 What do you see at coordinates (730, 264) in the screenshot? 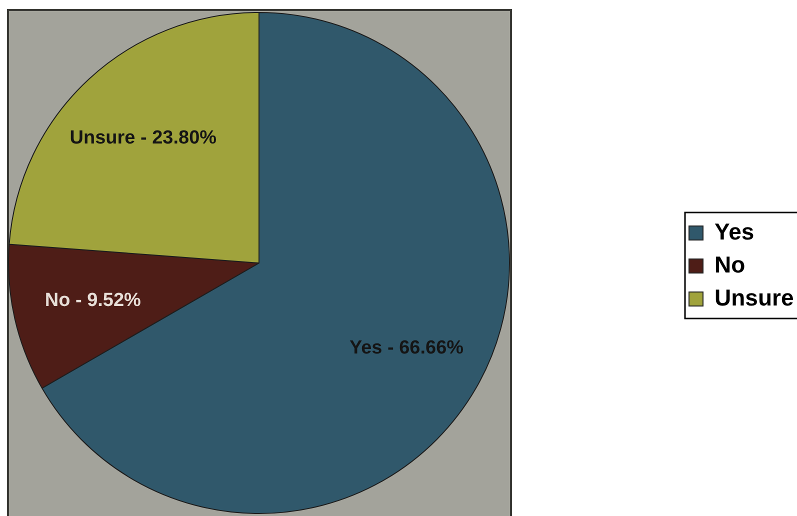
I see `legend-label: No` at bounding box center [730, 264].